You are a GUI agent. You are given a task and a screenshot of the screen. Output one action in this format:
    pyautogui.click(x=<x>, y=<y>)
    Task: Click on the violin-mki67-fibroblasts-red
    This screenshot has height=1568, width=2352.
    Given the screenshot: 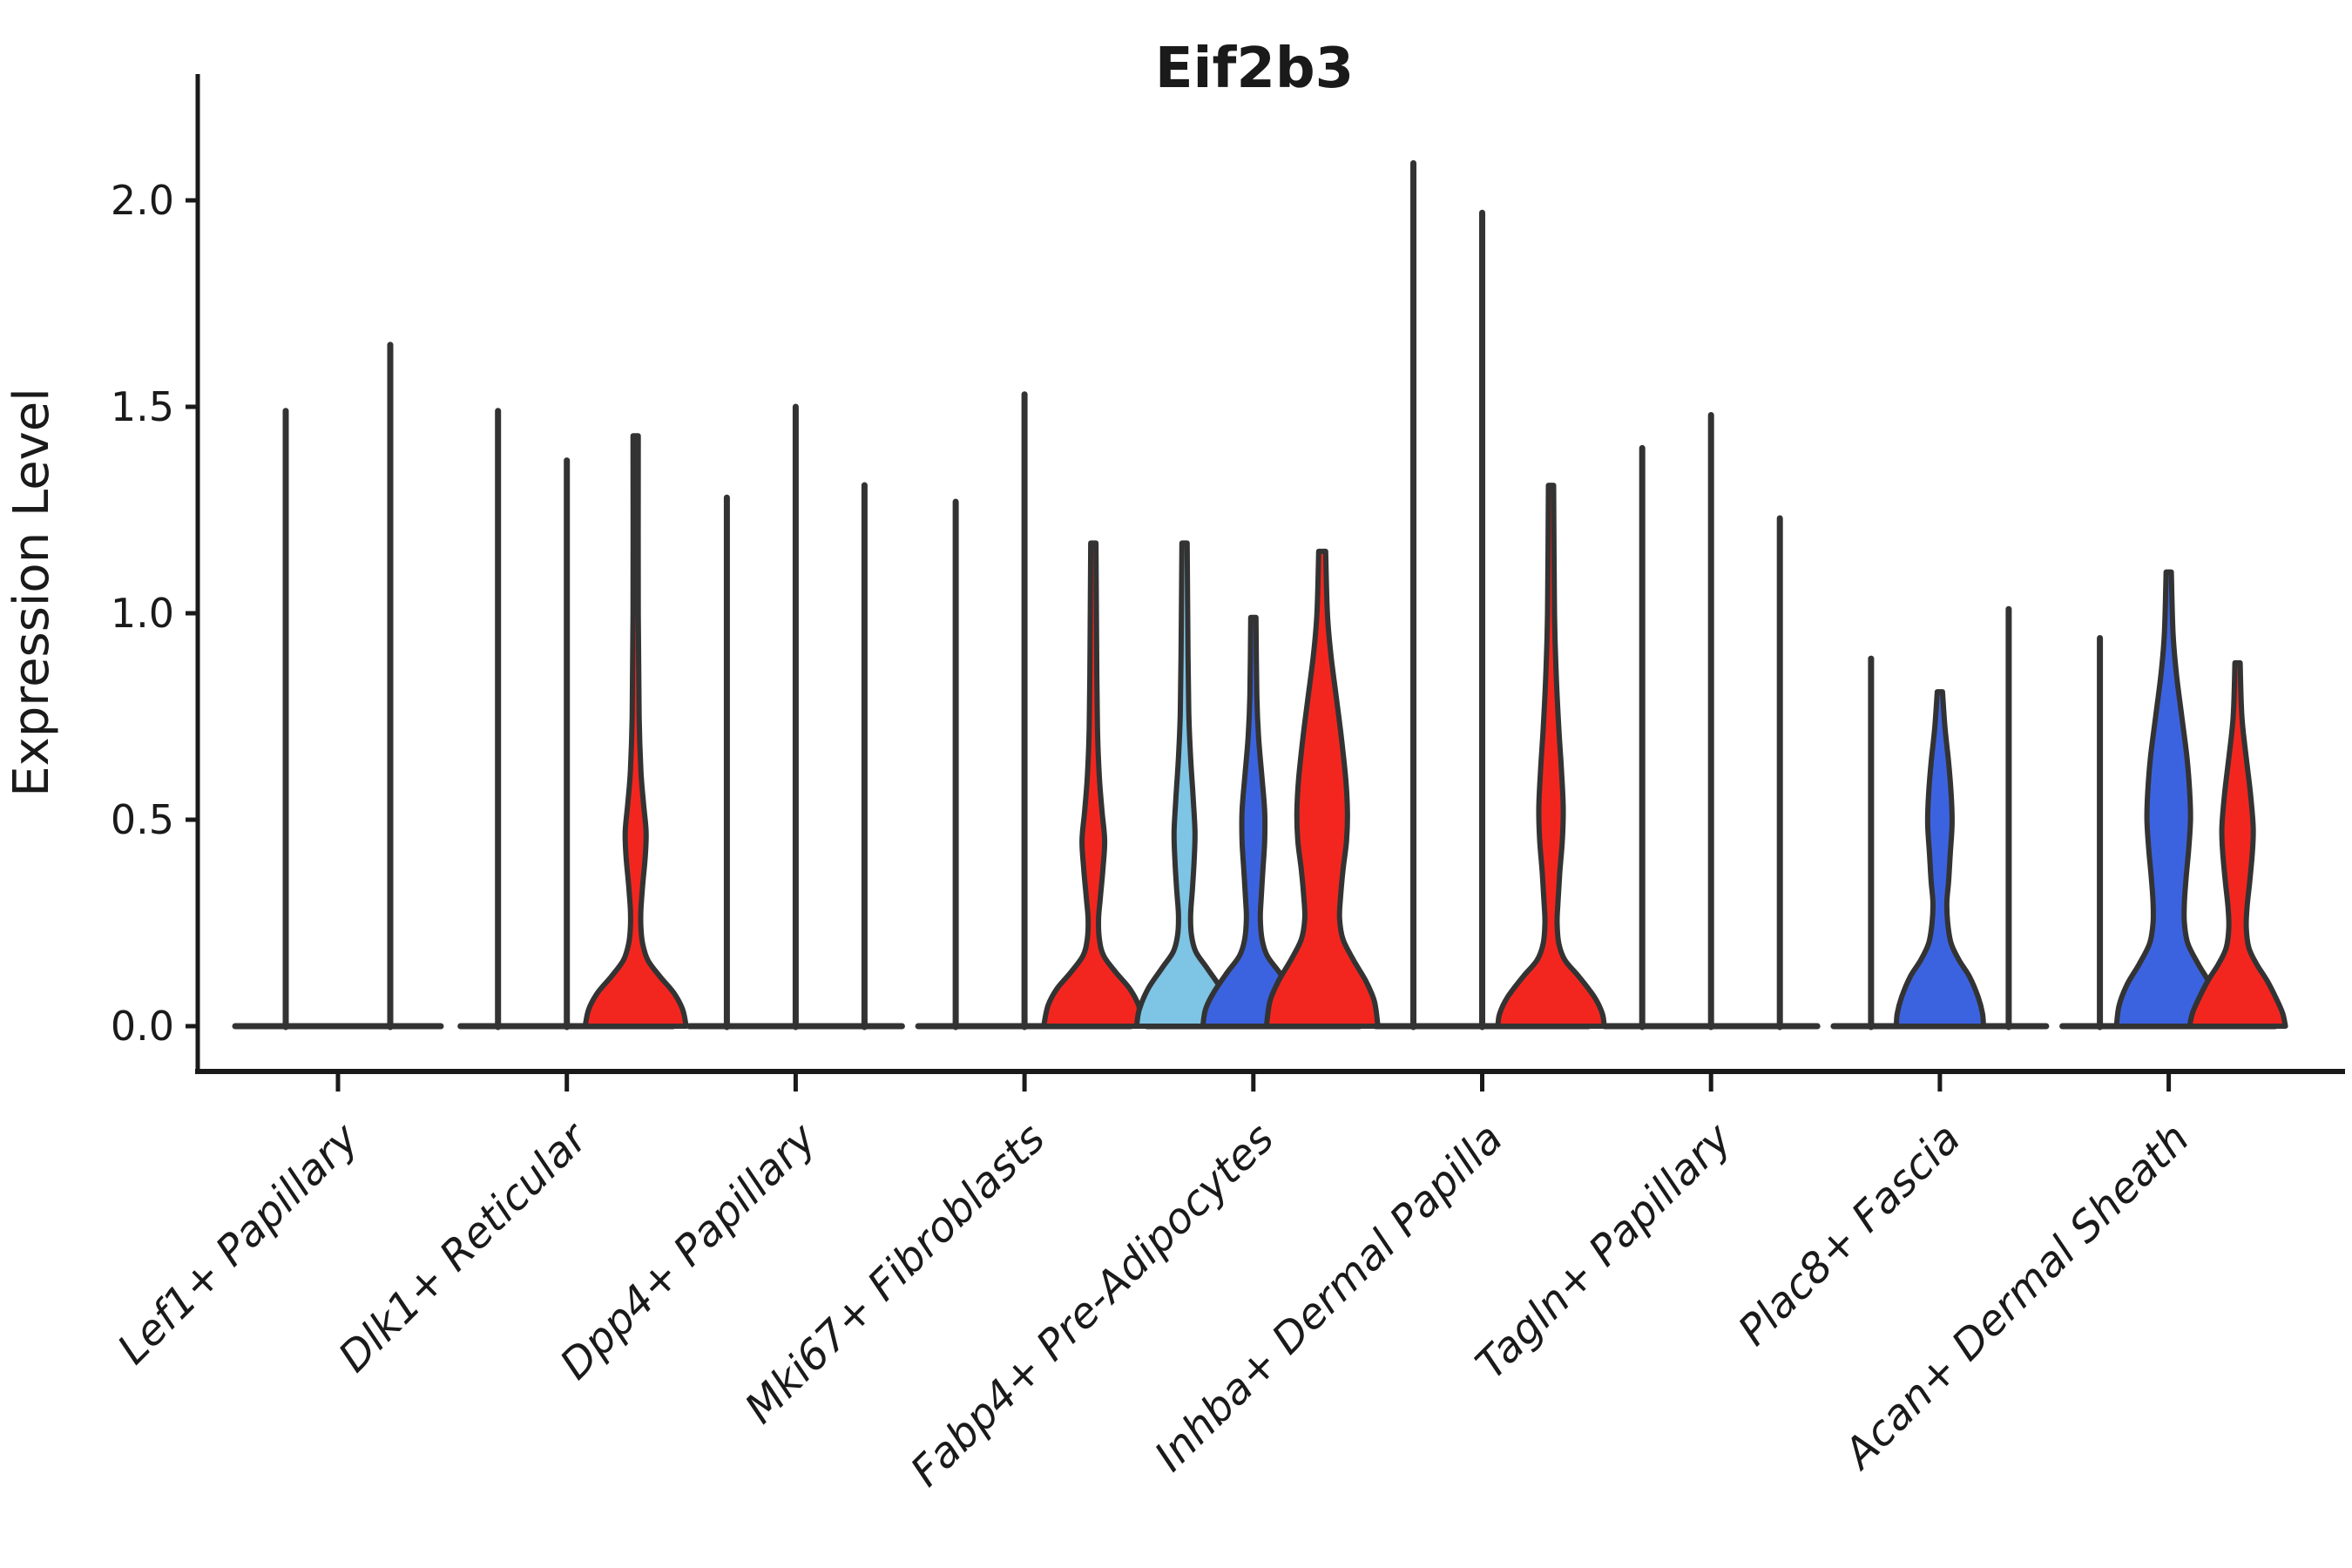 What is the action you would take?
    pyautogui.click(x=1093, y=785)
    